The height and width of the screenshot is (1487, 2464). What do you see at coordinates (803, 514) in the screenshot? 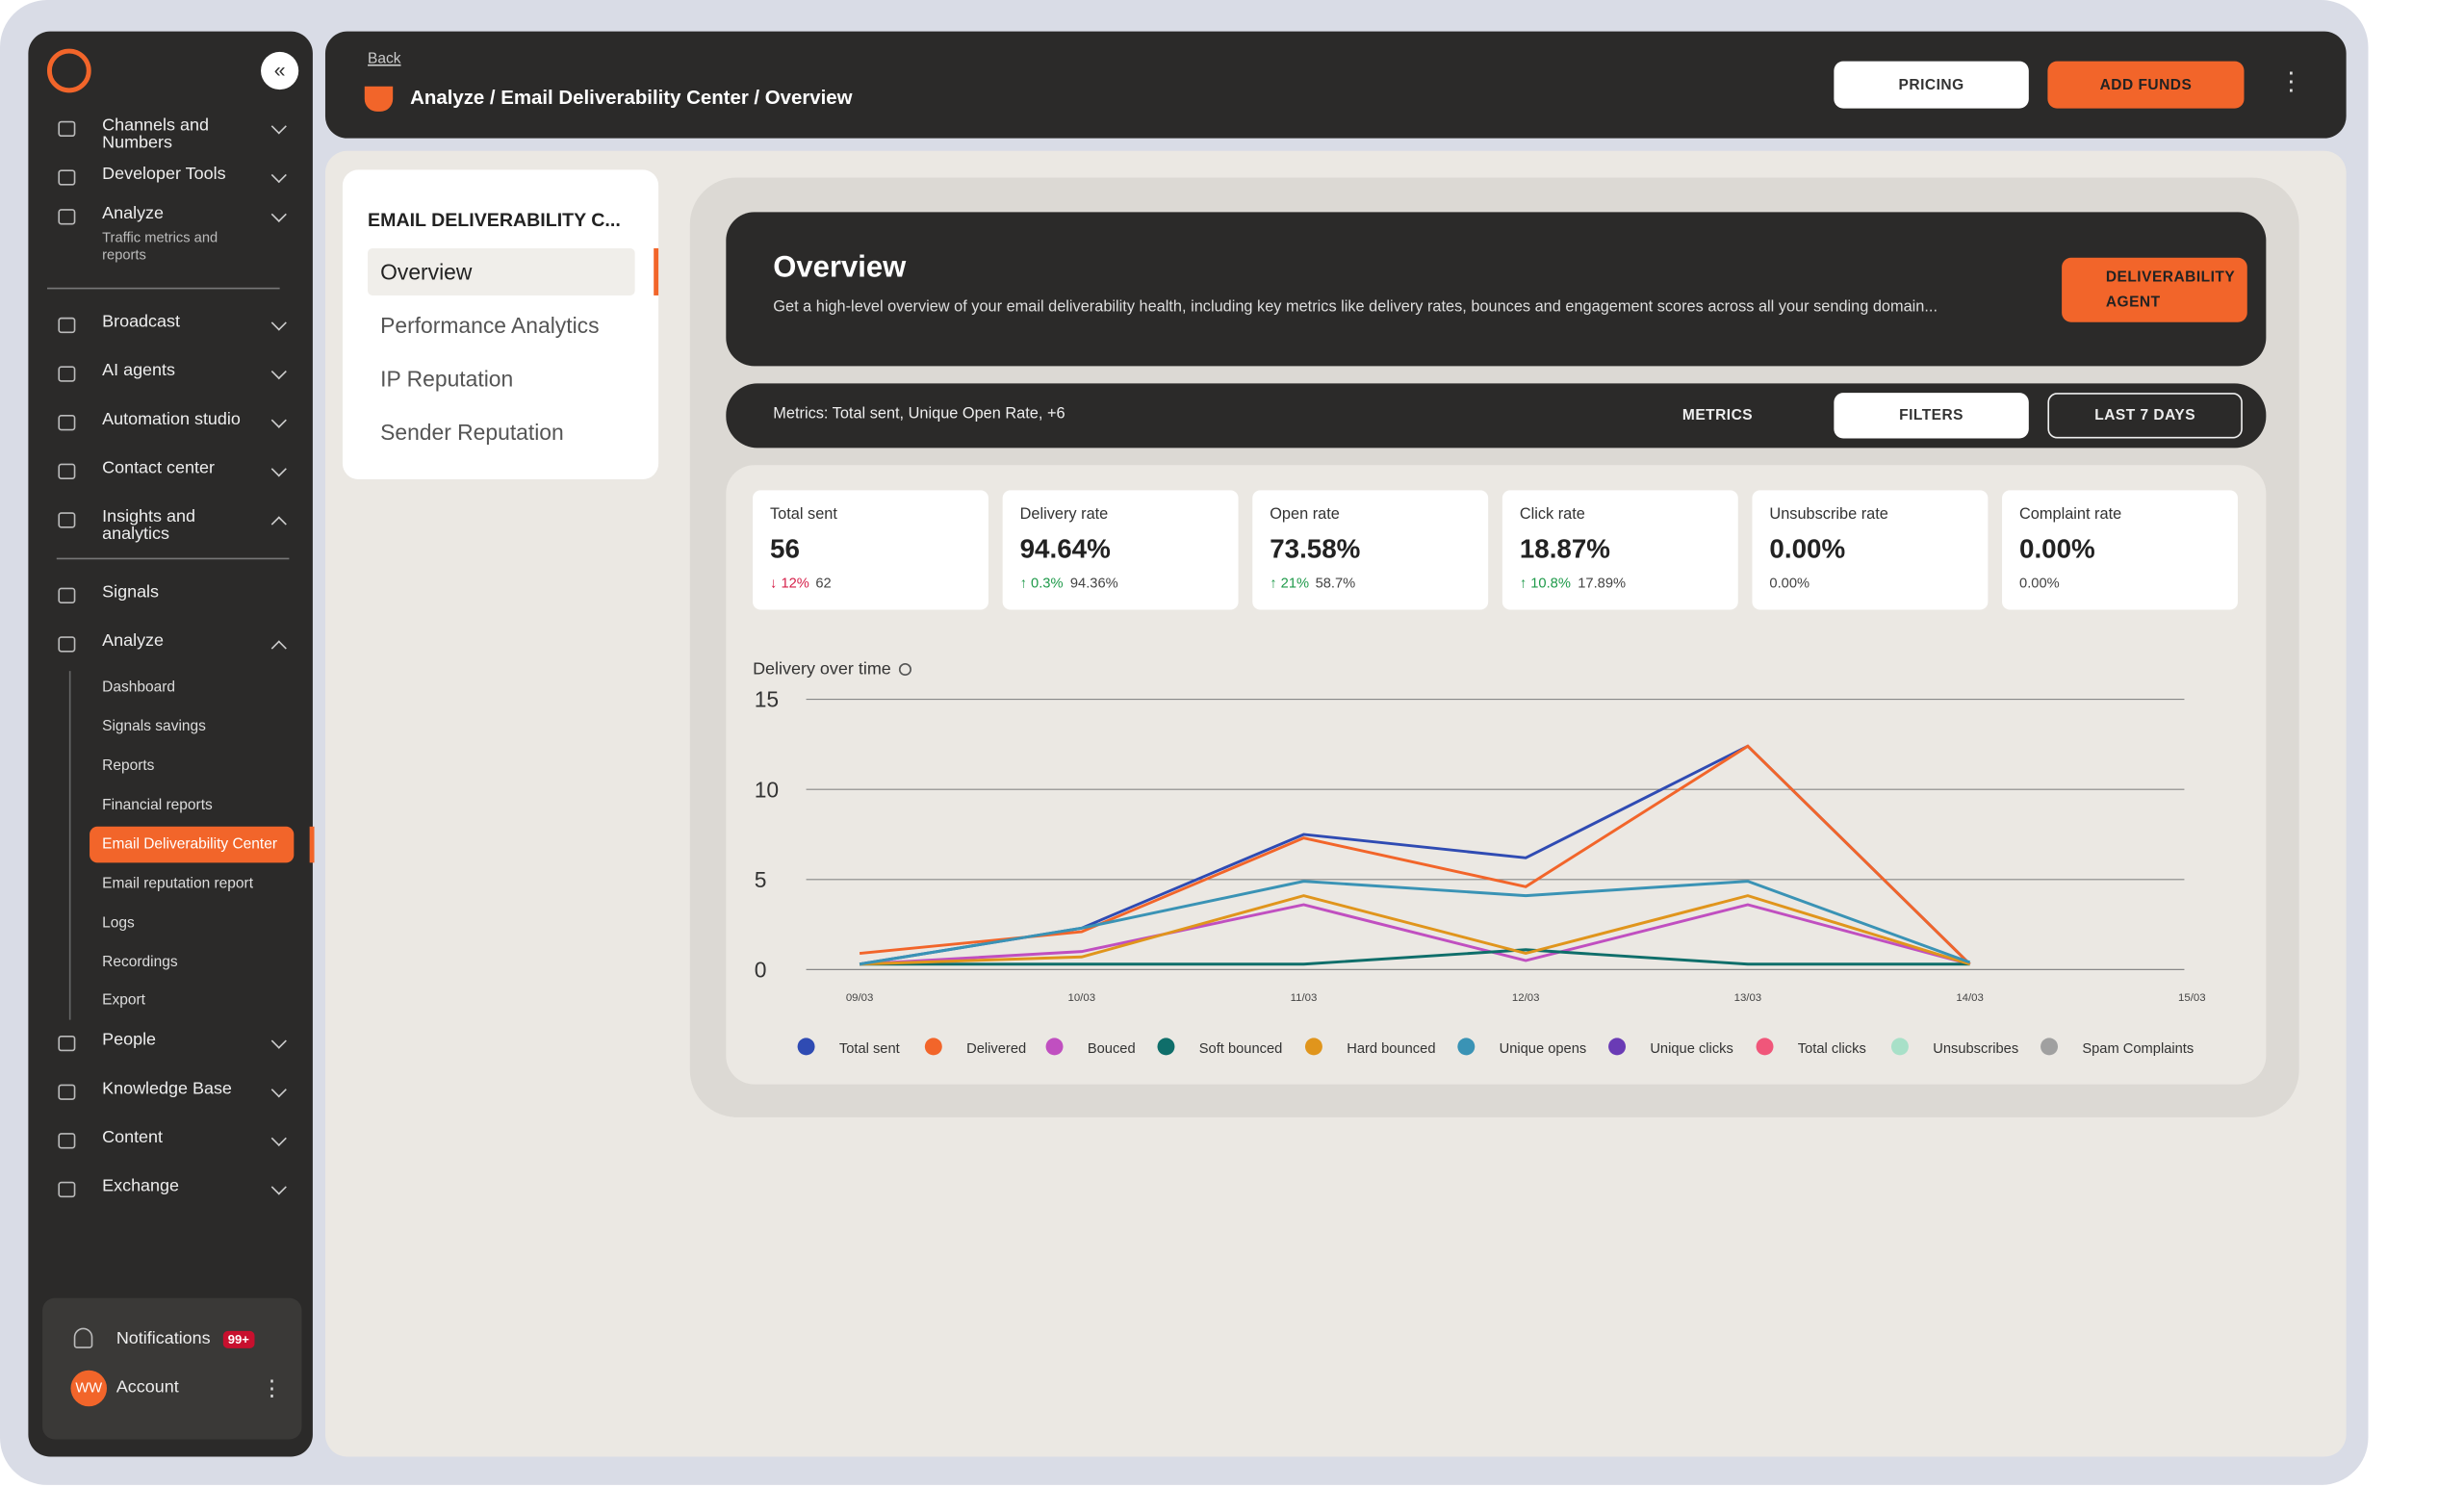
I see `kpi-label: Total sent` at bounding box center [803, 514].